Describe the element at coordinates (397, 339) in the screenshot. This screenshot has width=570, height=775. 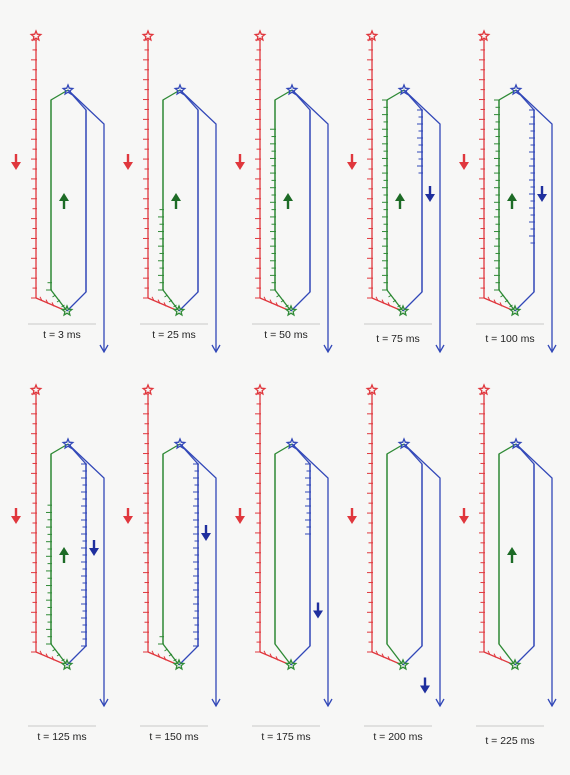
I see `time-label: t = 75 ms` at that location.